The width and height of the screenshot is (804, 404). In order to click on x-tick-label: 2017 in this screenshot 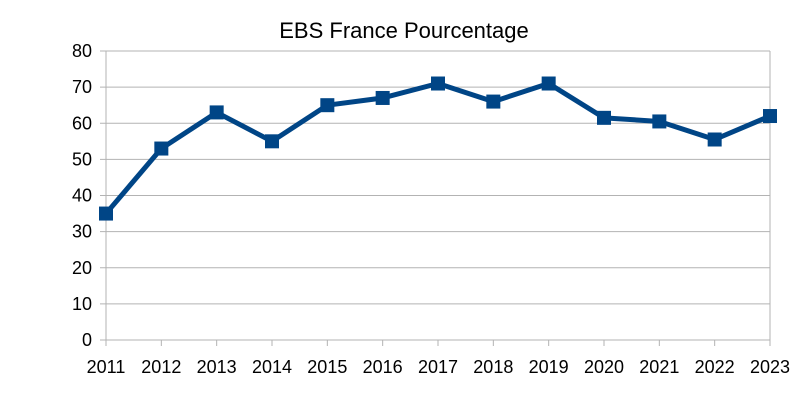, I will do `click(438, 367)`.